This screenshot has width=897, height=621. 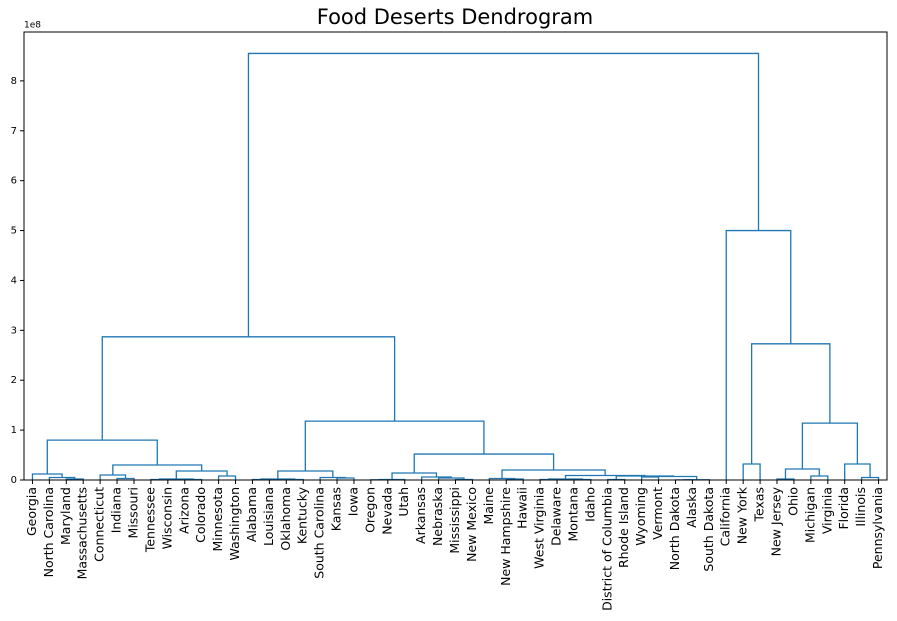 I want to click on leaf-label: Michigan, so click(x=809, y=515).